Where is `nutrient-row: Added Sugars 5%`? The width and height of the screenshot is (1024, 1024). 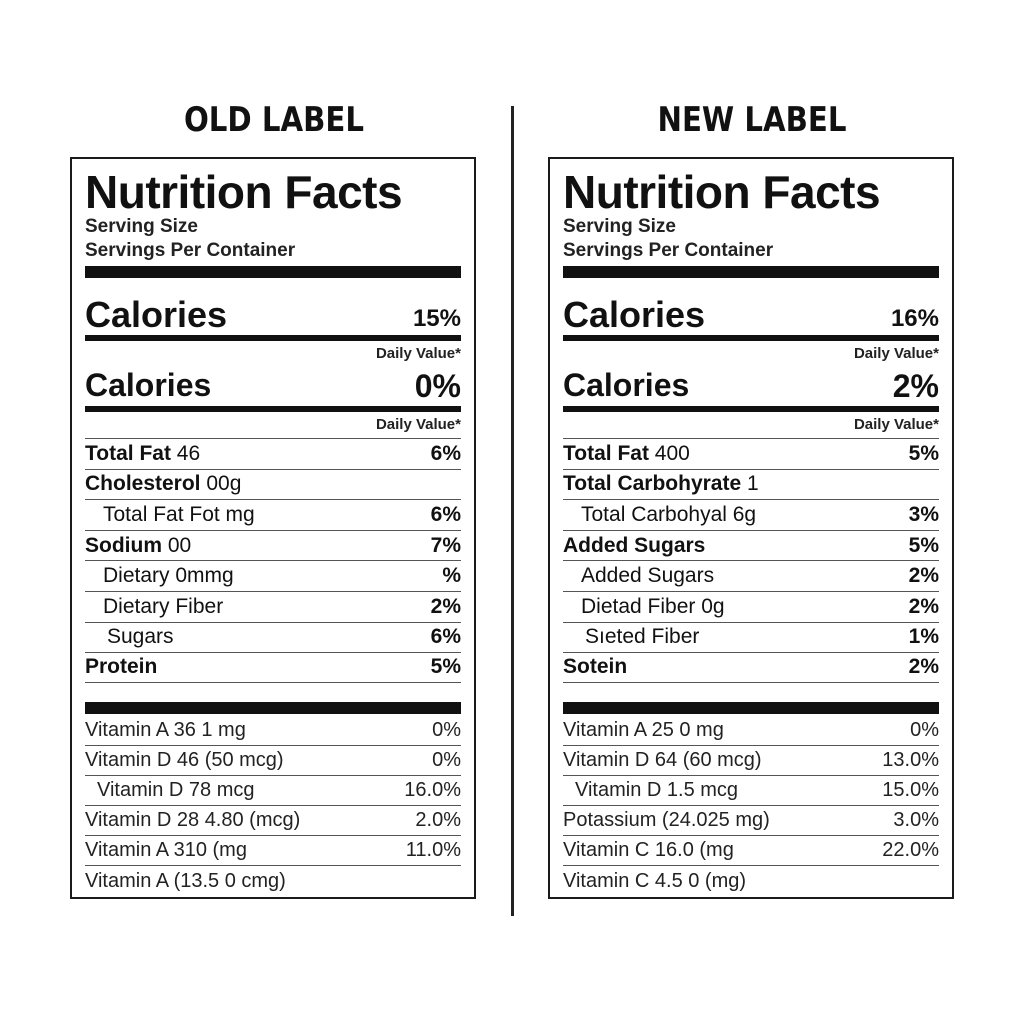
nutrient-row: Added Sugars 5% is located at coordinates (751, 545).